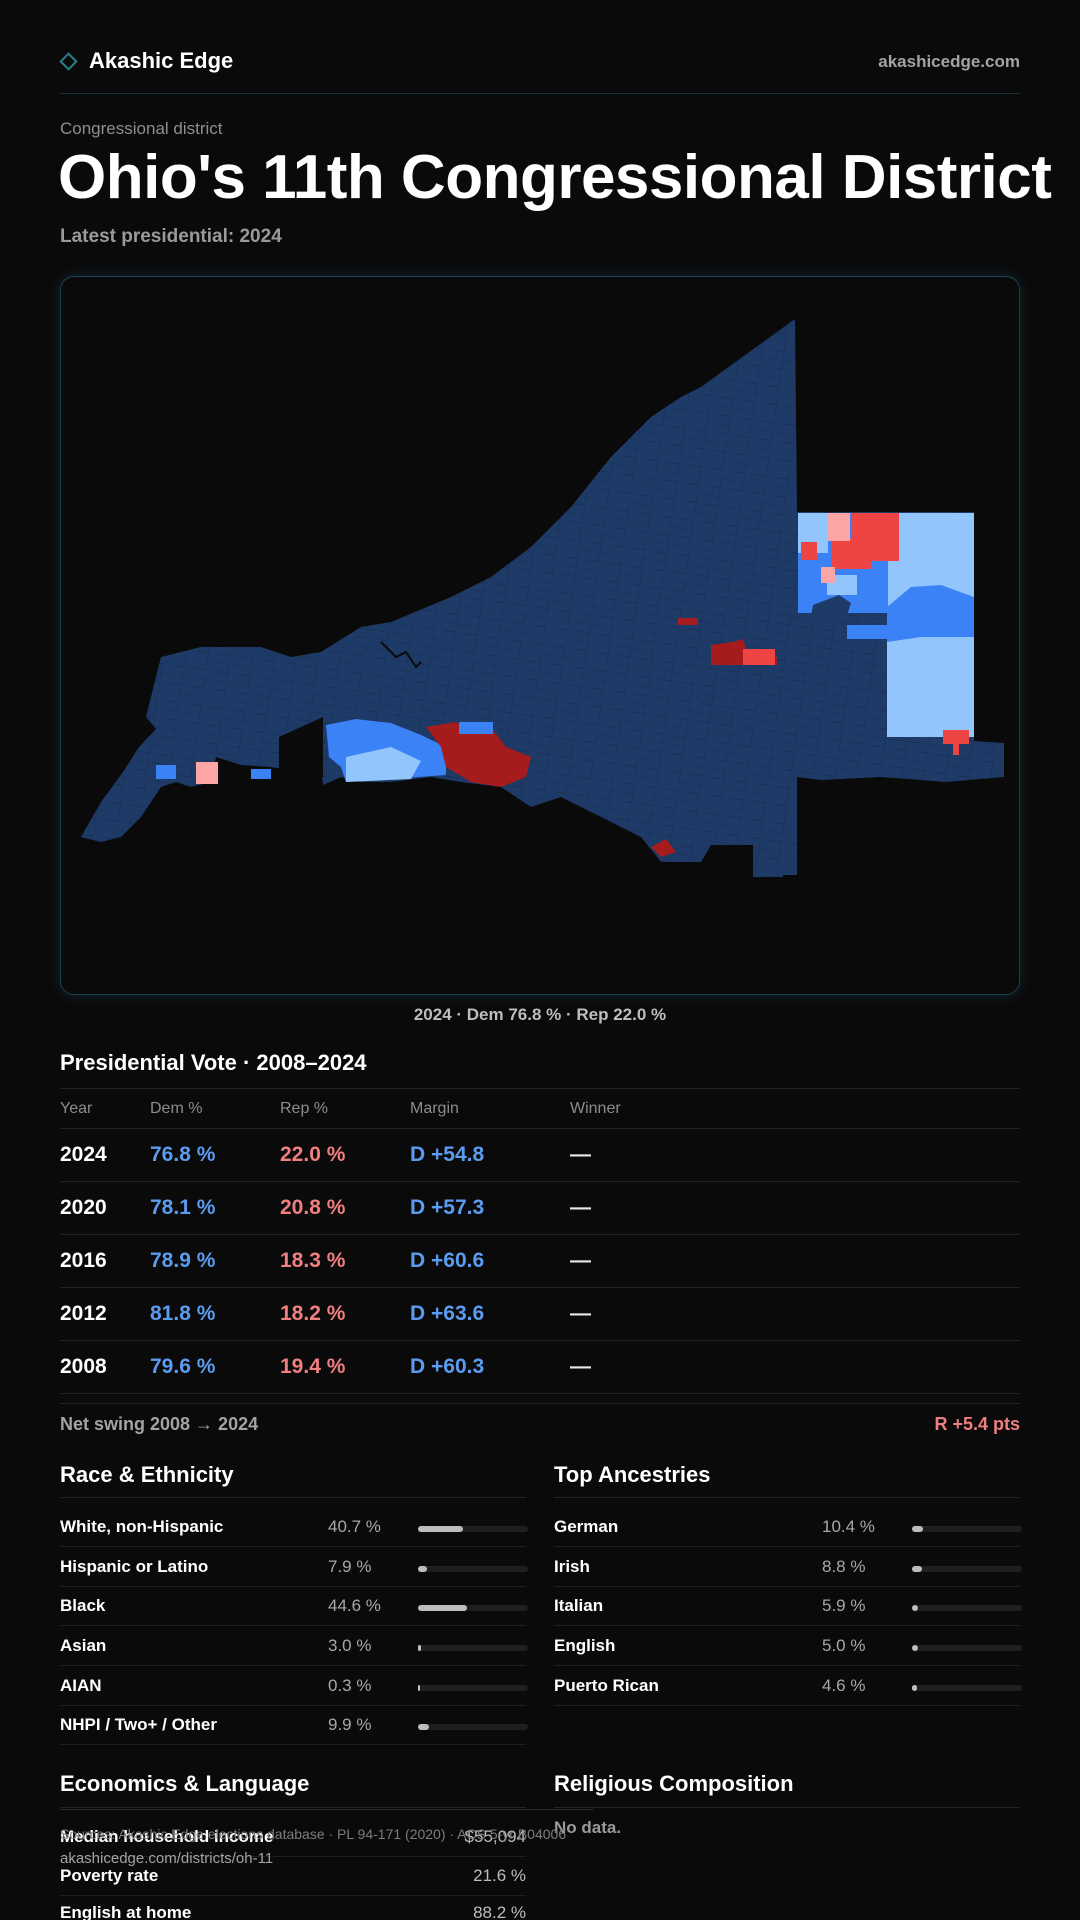 The image size is (1080, 1920). Describe the element at coordinates (788, 1527) in the screenshot. I see `ancestry-row: German 10.4 %` at that location.